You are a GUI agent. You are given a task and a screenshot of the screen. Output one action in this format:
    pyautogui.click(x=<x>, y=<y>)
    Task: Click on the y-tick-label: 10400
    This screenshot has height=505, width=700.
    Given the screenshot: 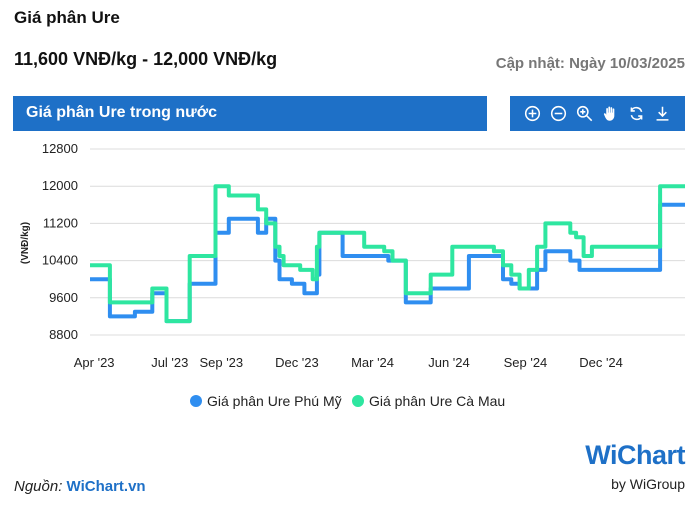 What is the action you would take?
    pyautogui.click(x=60, y=260)
    